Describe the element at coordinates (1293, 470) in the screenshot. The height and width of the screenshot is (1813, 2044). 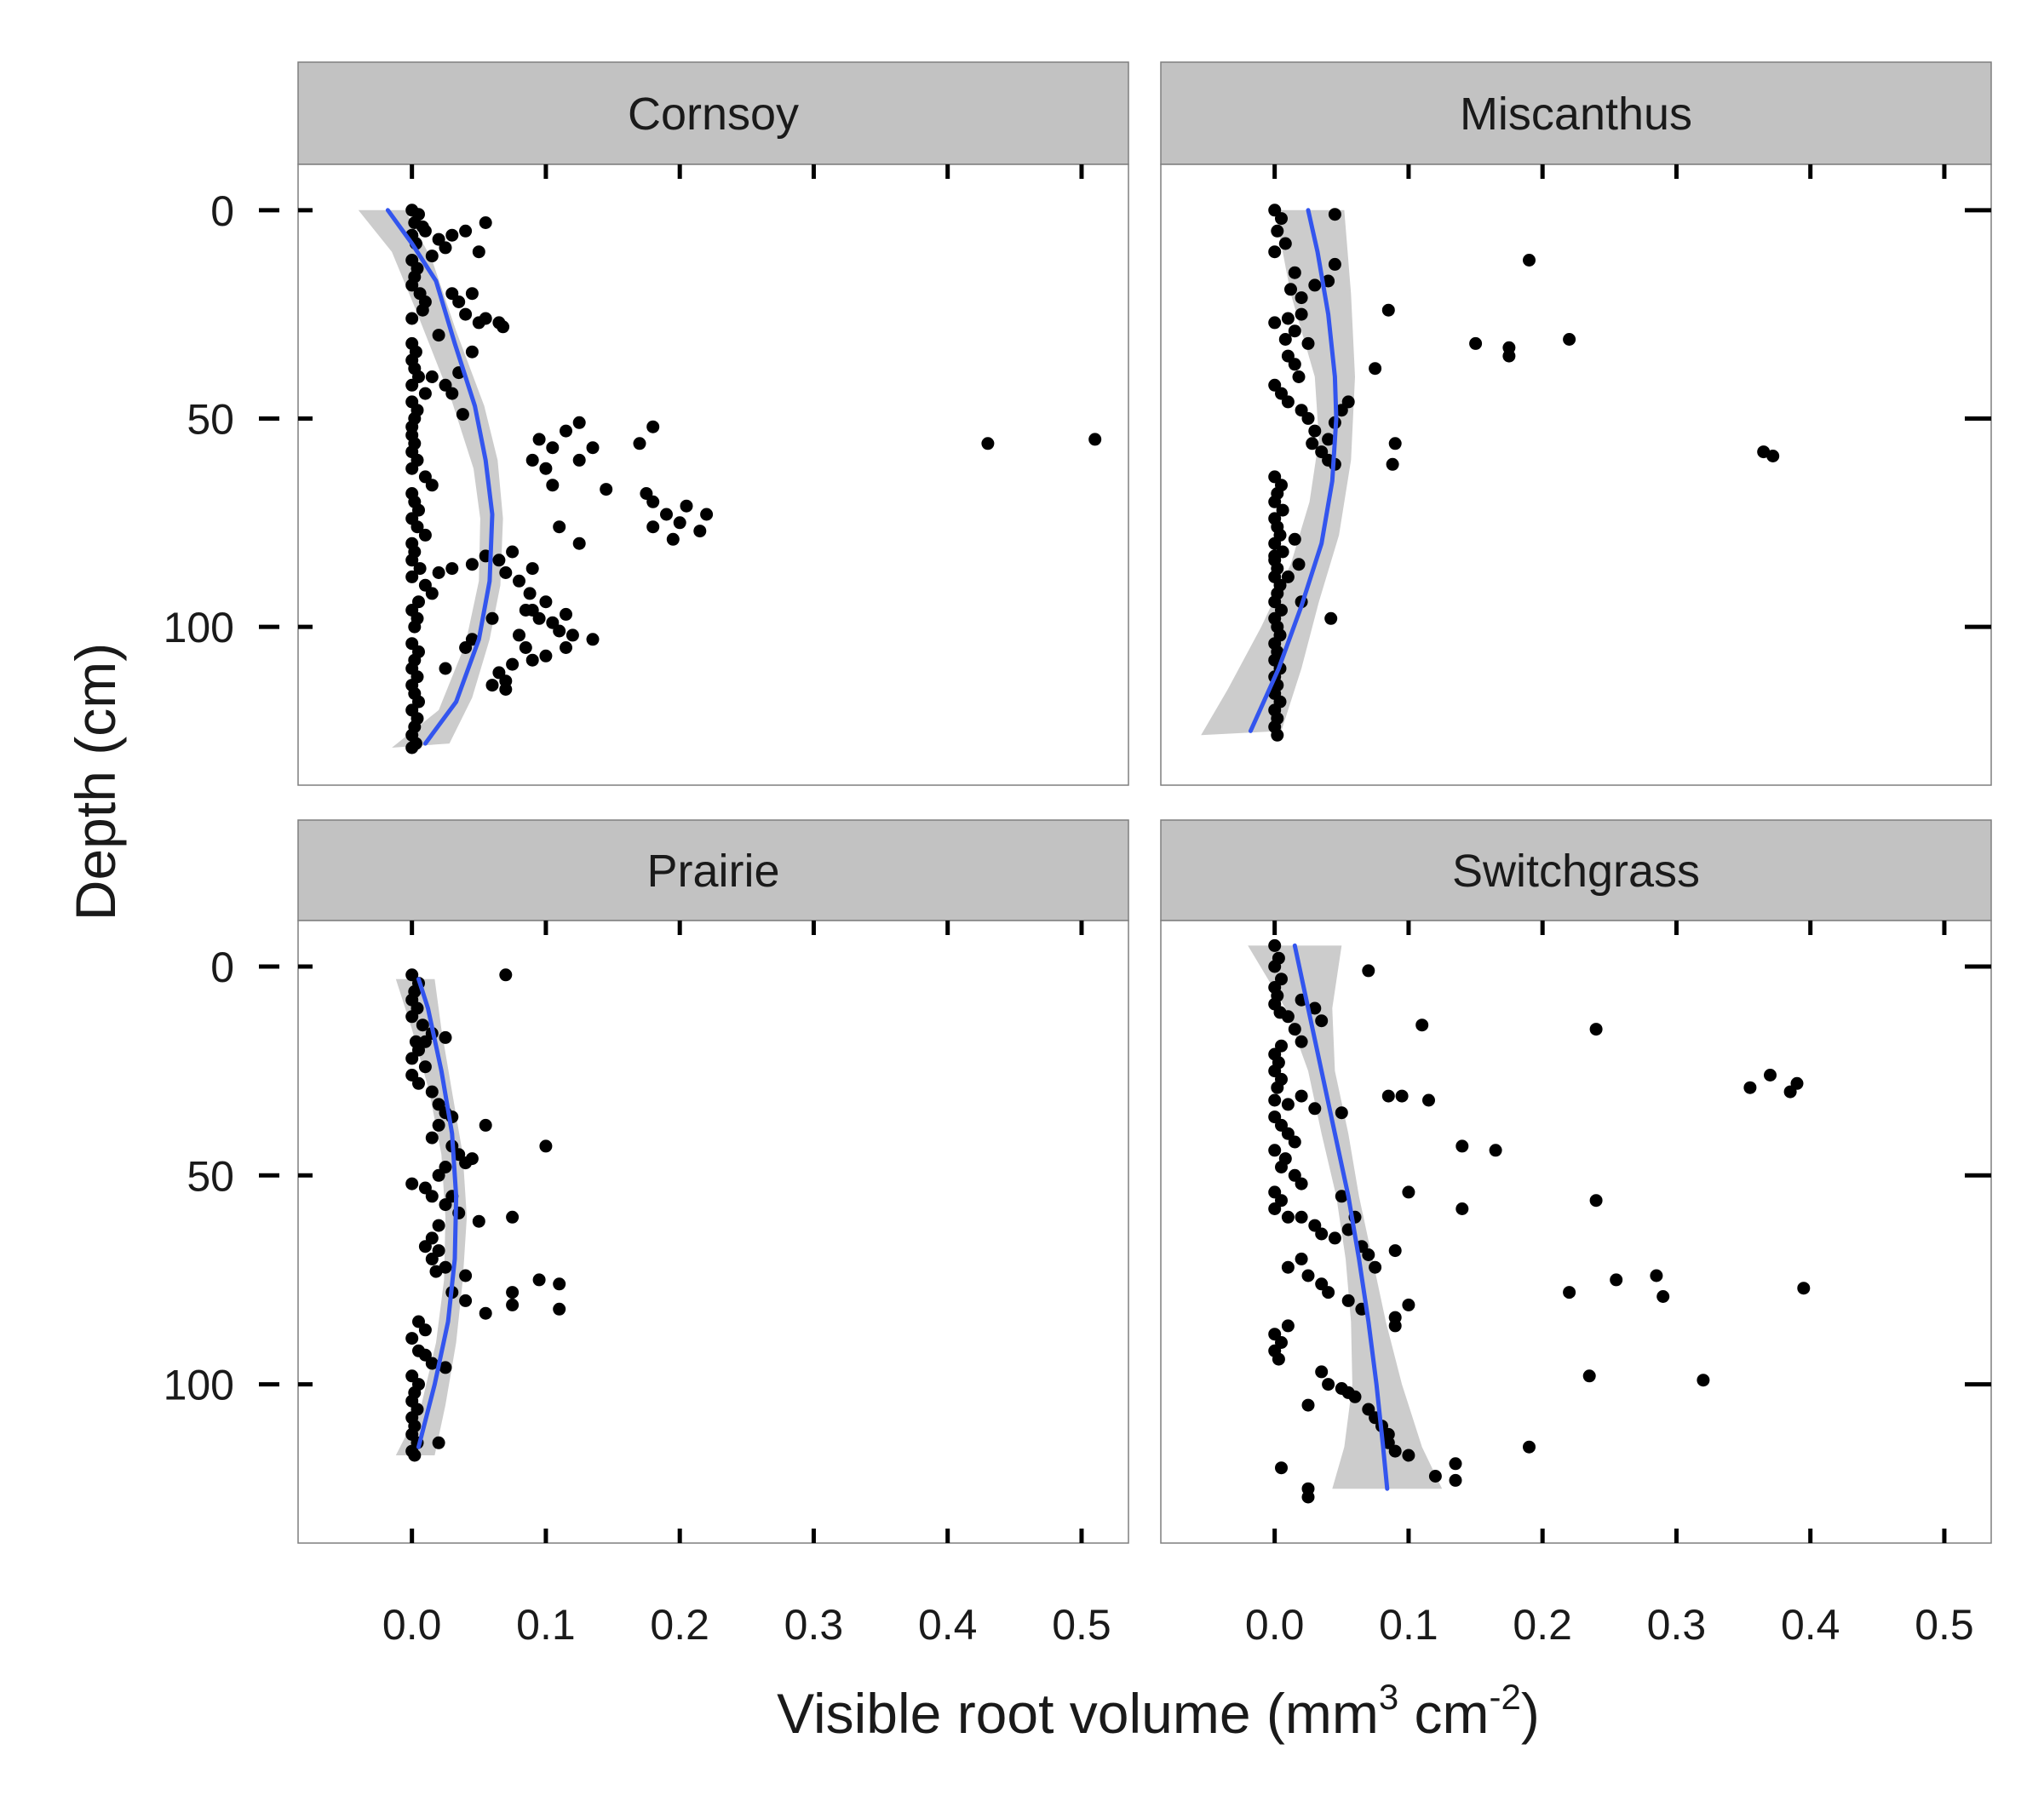
I see `fit-line-miscanthus` at that location.